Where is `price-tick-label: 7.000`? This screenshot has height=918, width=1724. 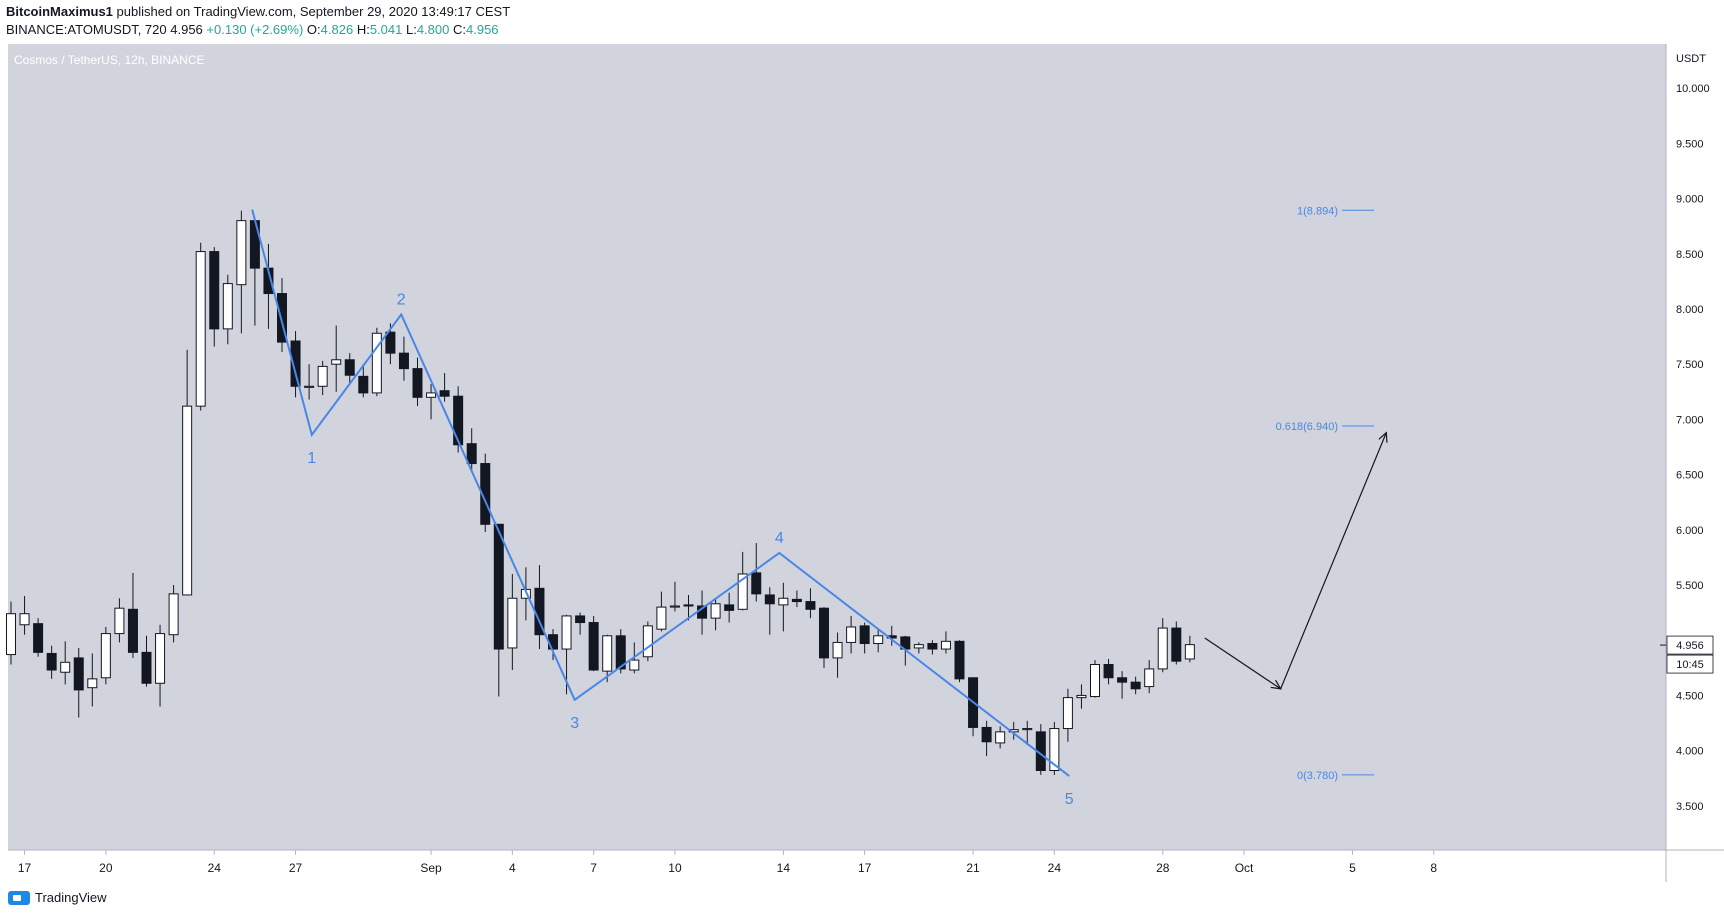 price-tick-label: 7.000 is located at coordinates (1690, 420).